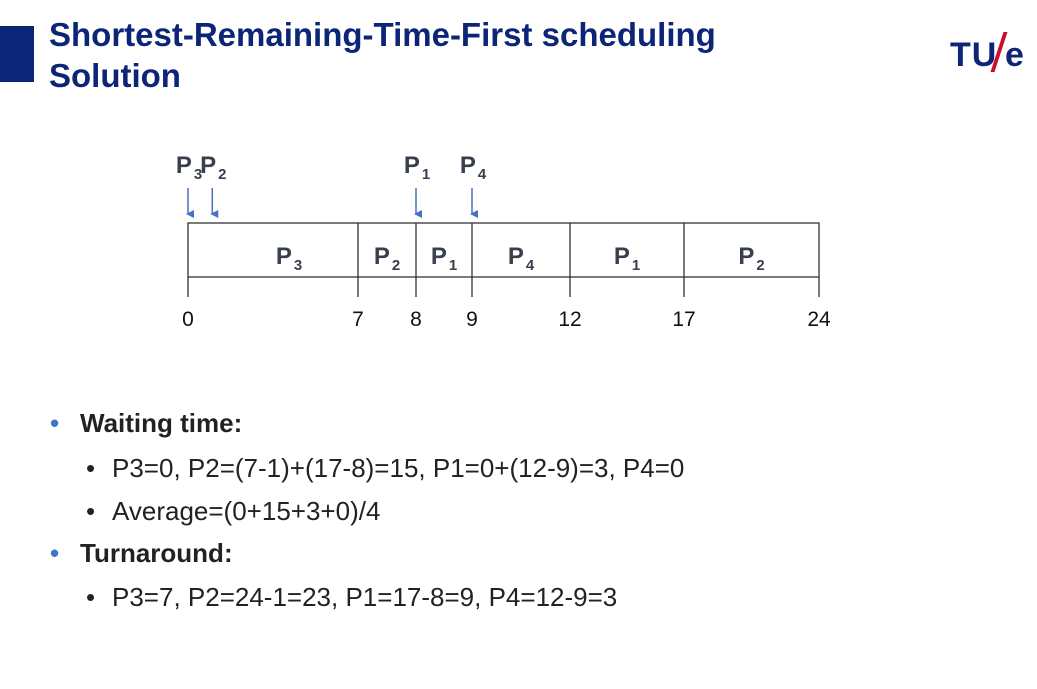  I want to click on turnaround-item-1: P3=7, P2=24-1=23, P1=17-8=9, P4=12-9=3, so click(365, 597).